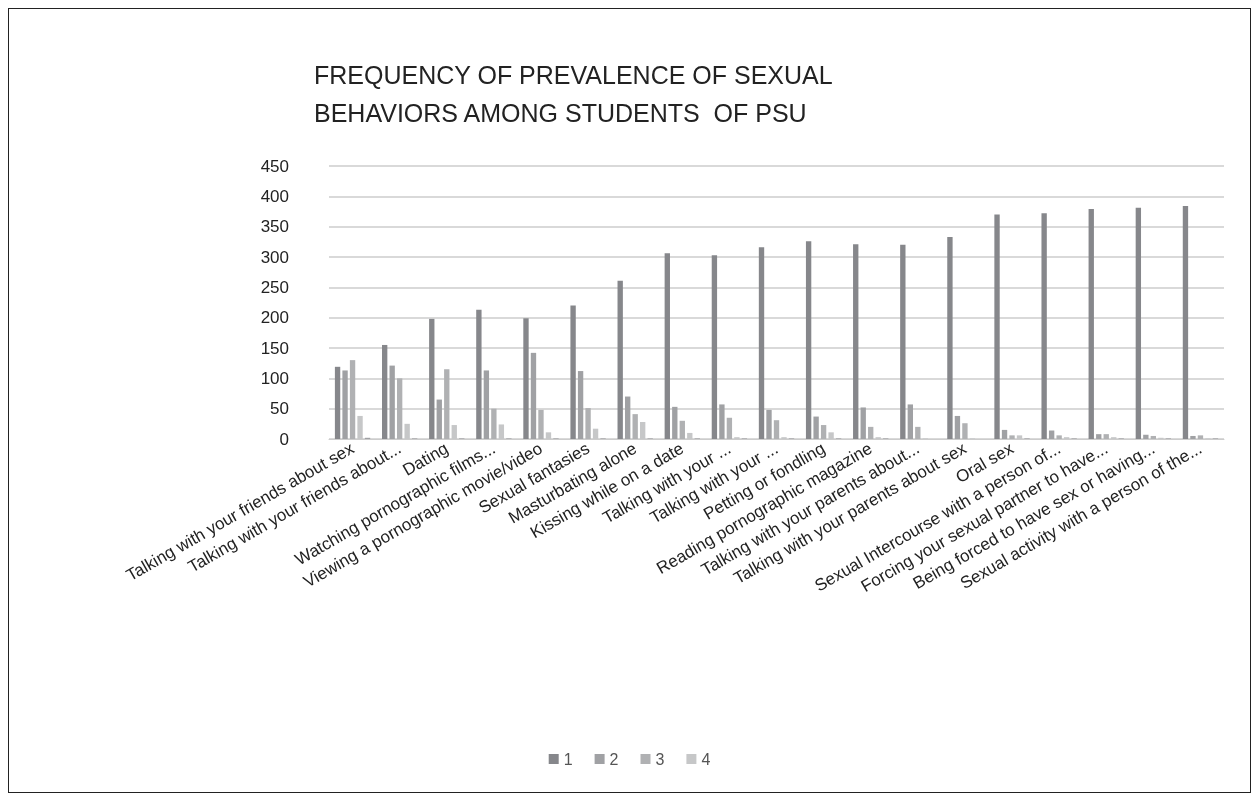 Image resolution: width=1259 pixels, height=803 pixels. Describe the element at coordinates (274, 318) in the screenshot. I see `y-tick-label: 200` at that location.